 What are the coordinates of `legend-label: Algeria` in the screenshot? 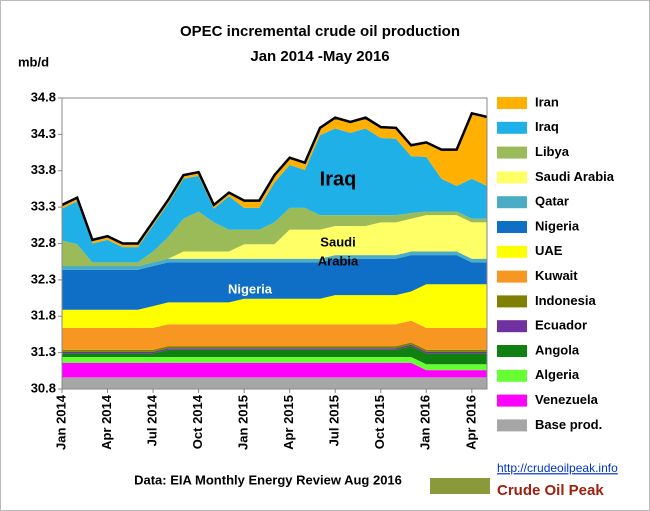 It's located at (557, 374).